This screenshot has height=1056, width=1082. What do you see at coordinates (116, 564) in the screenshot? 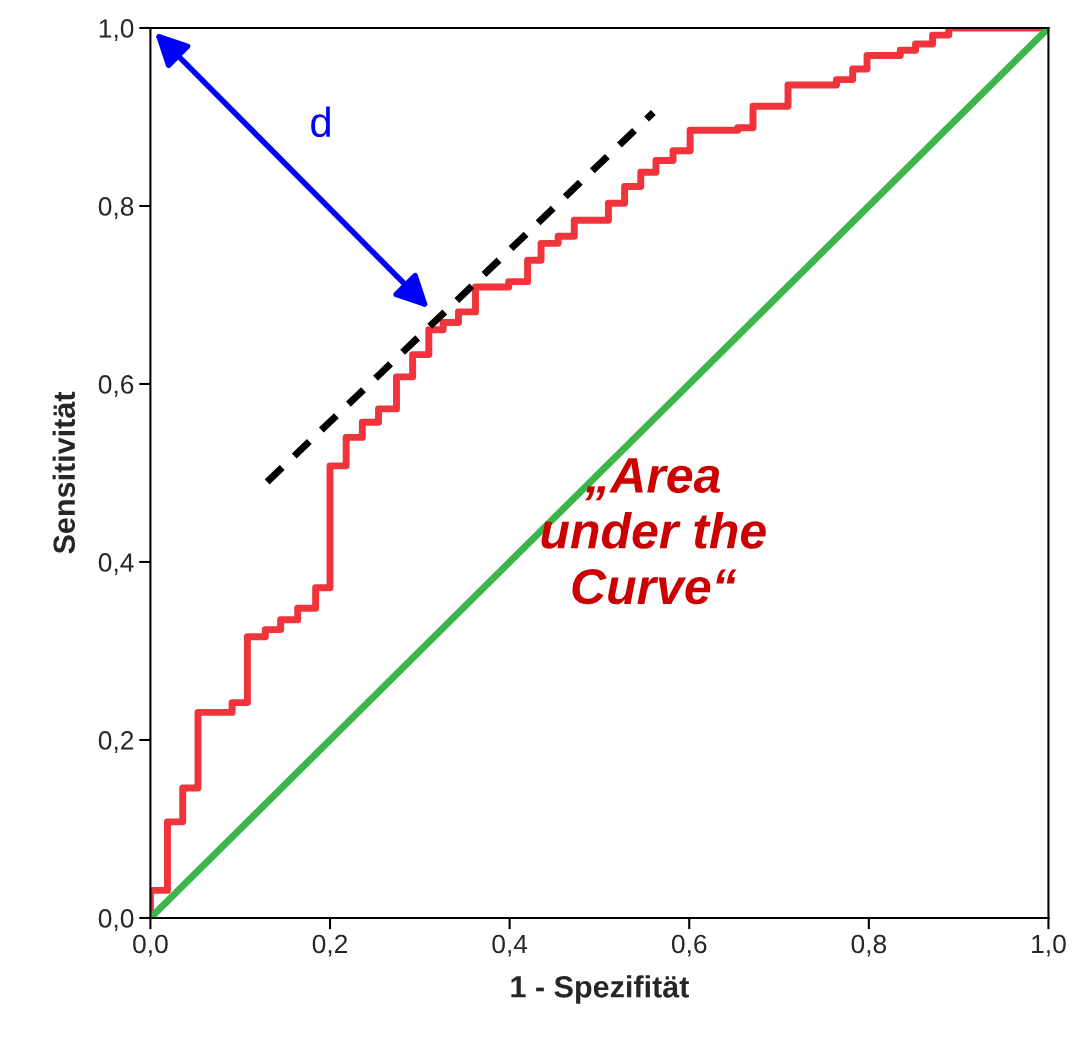
I see `y-tick-label: 0,4` at bounding box center [116, 564].